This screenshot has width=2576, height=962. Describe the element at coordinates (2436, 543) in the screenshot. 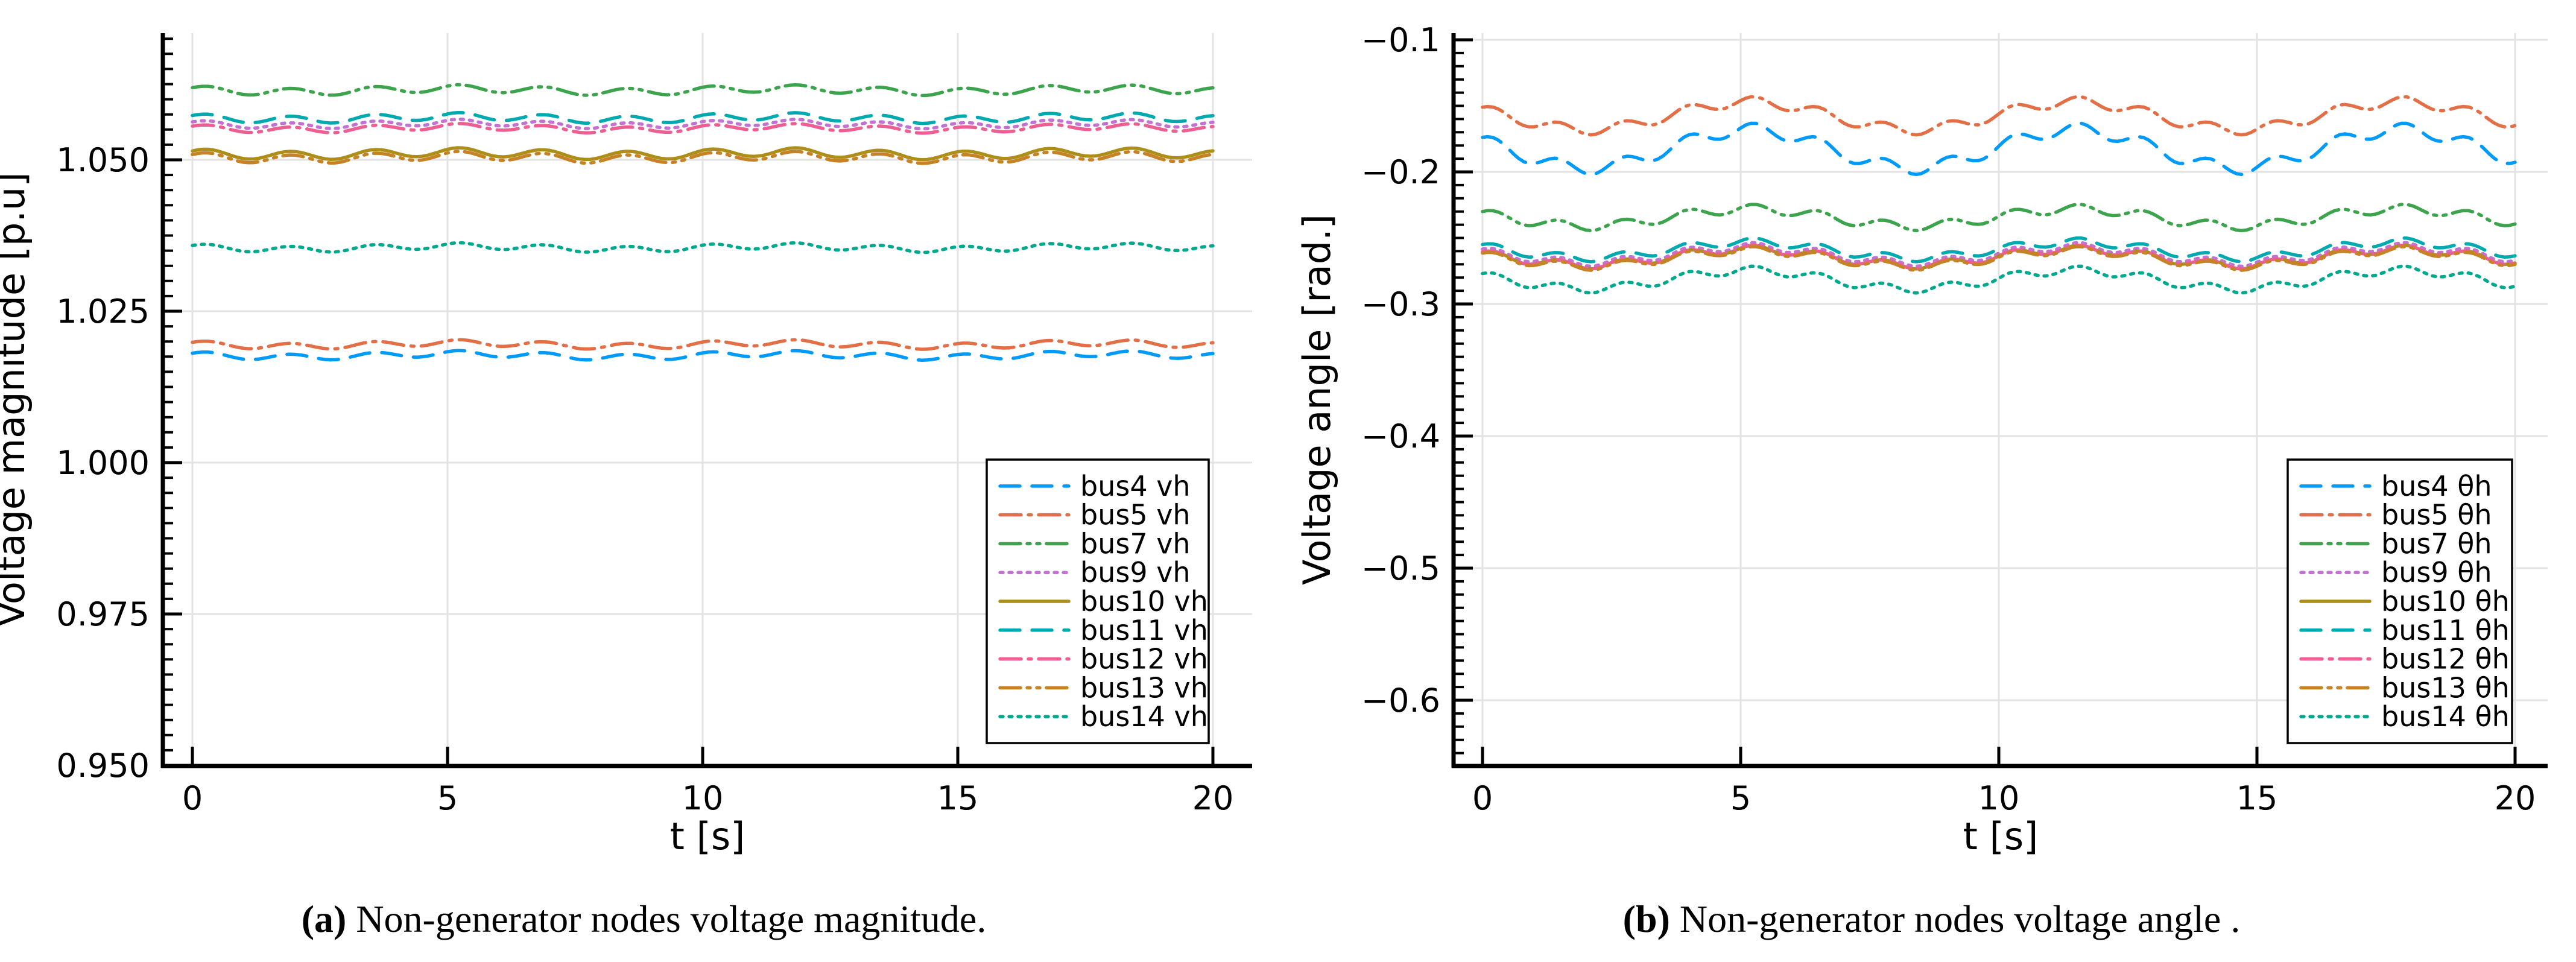

I see `legend-label: bus7 θh` at that location.